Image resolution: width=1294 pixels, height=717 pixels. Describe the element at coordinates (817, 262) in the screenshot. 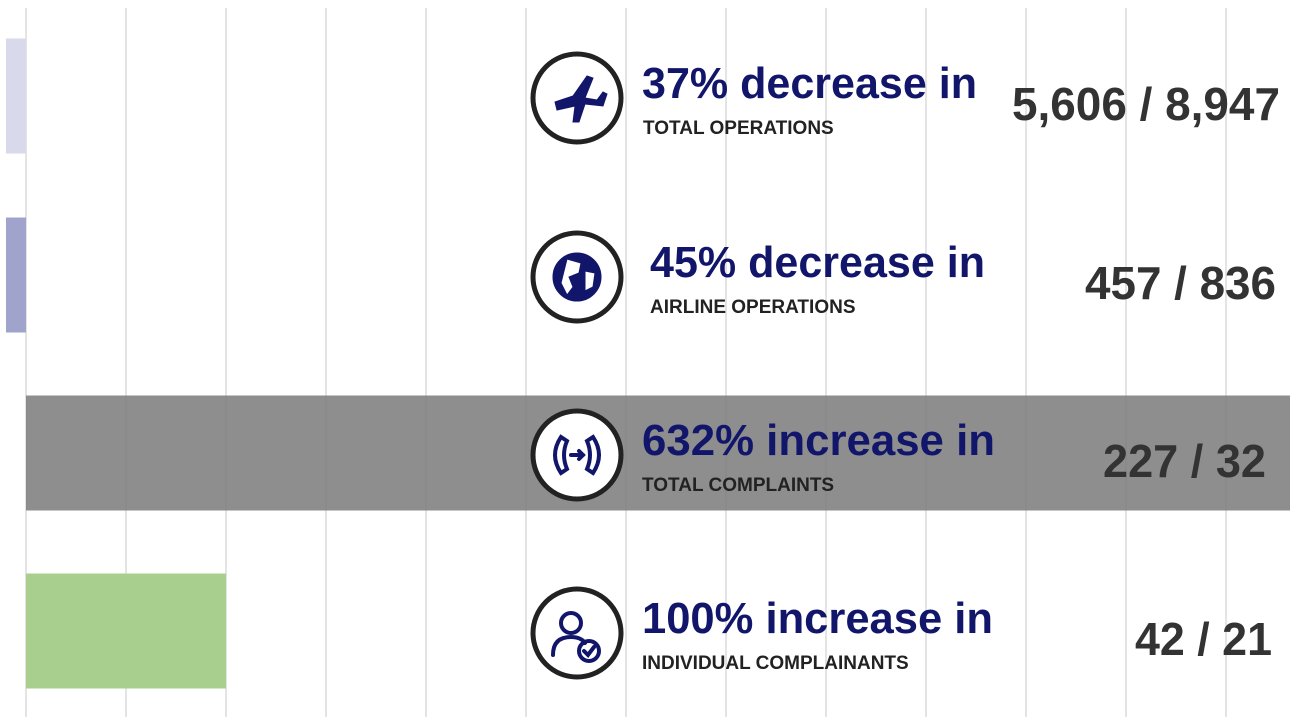

I see `headline: 45% decrease in` at that location.